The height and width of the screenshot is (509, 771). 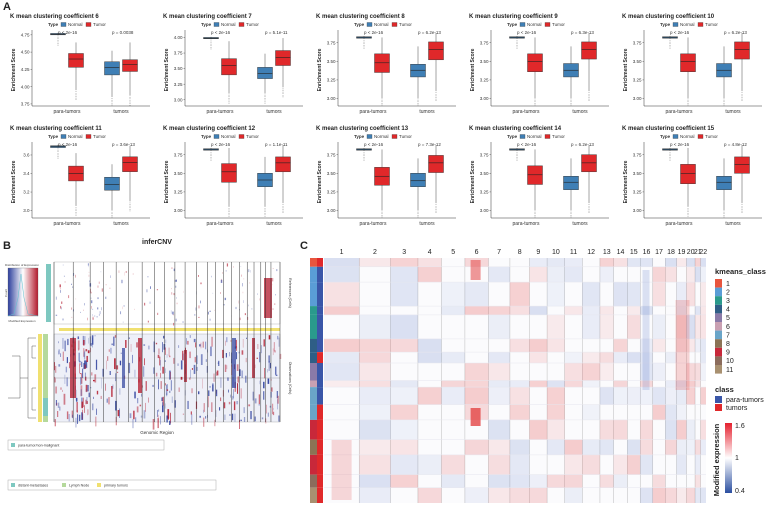 What do you see at coordinates (716, 459) in the screenshot?
I see `scale-title: Modified expression` at bounding box center [716, 459].